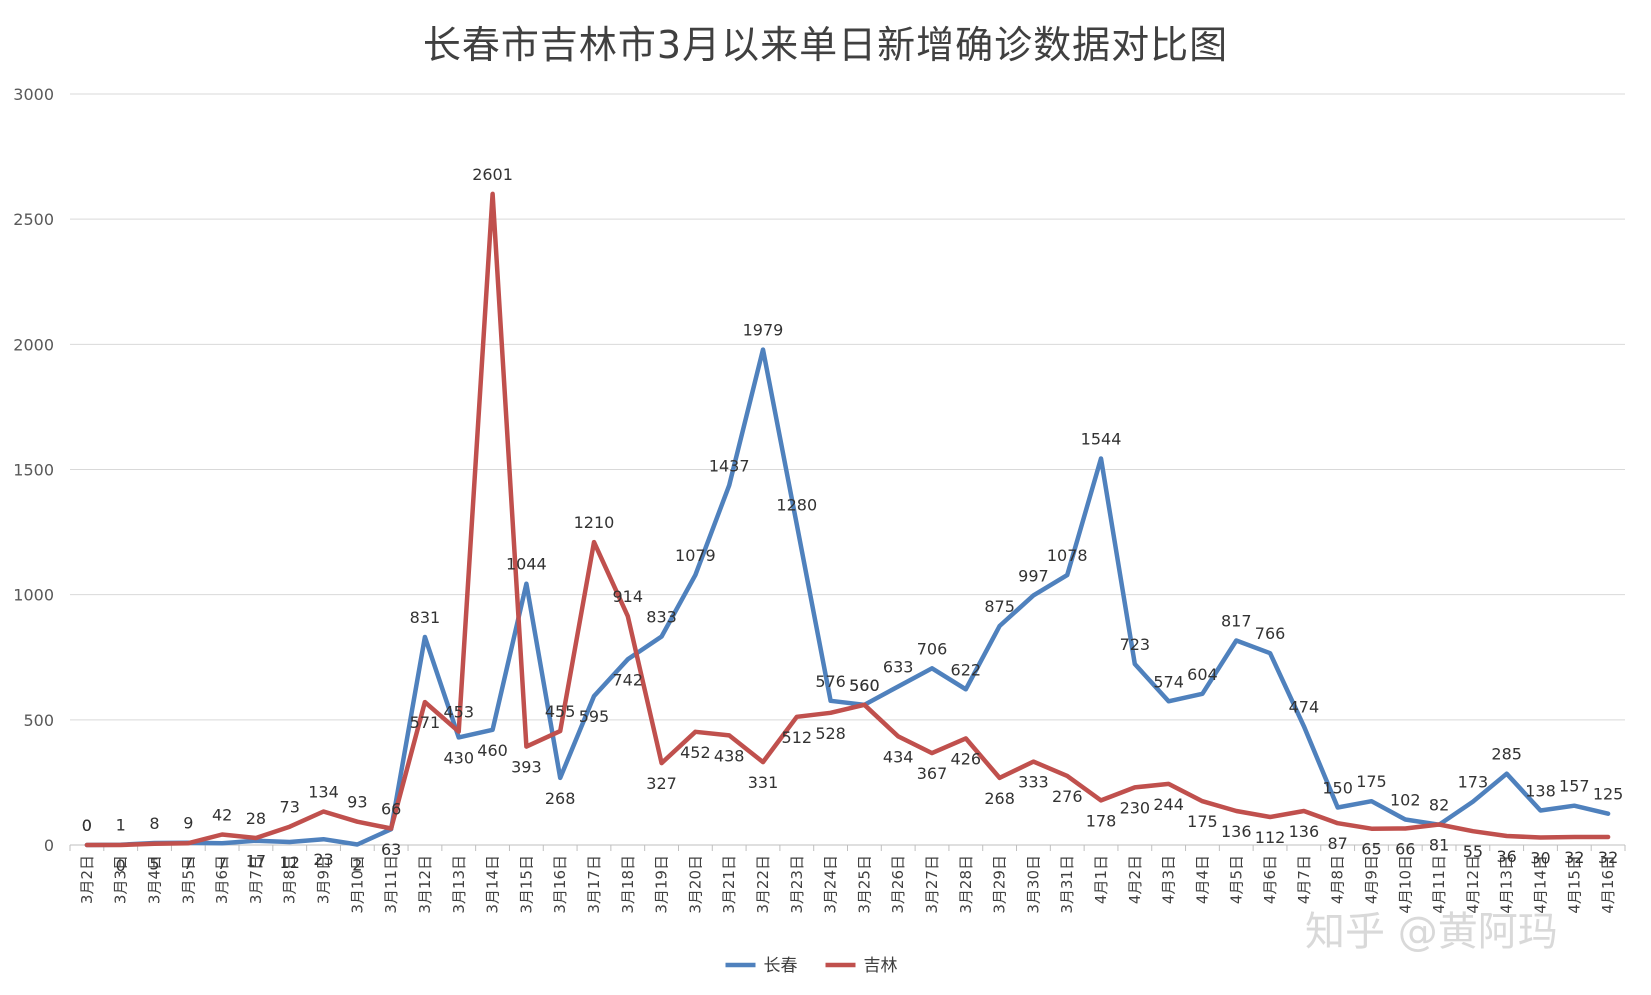  I want to click on data-label: 706, so click(932, 648).